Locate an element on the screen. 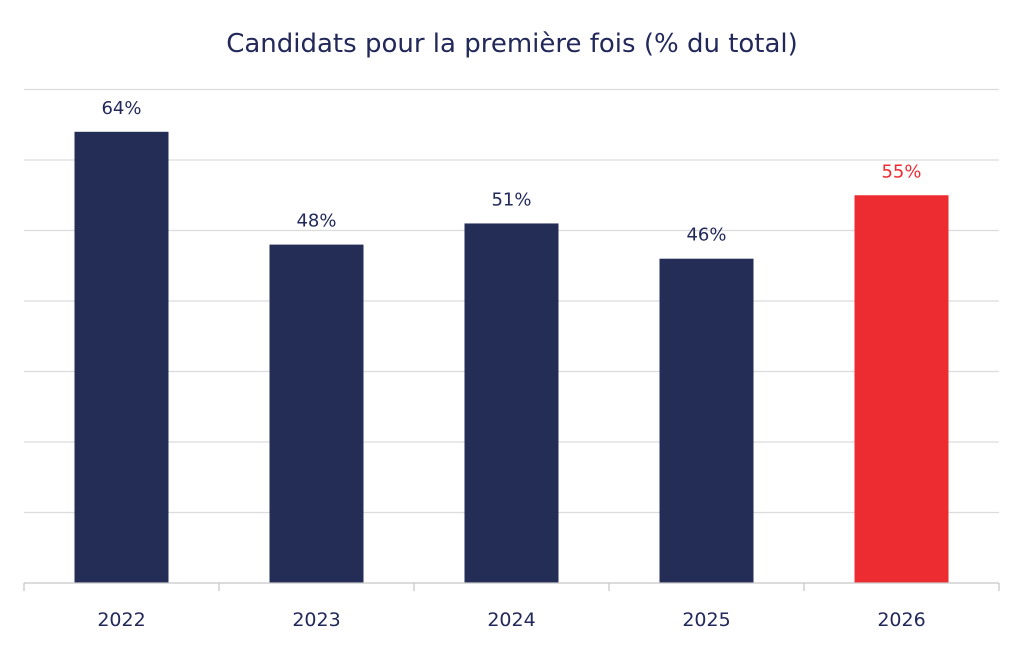 The width and height of the screenshot is (1024, 647). x-tick-label-2024: 2024 is located at coordinates (511, 620).